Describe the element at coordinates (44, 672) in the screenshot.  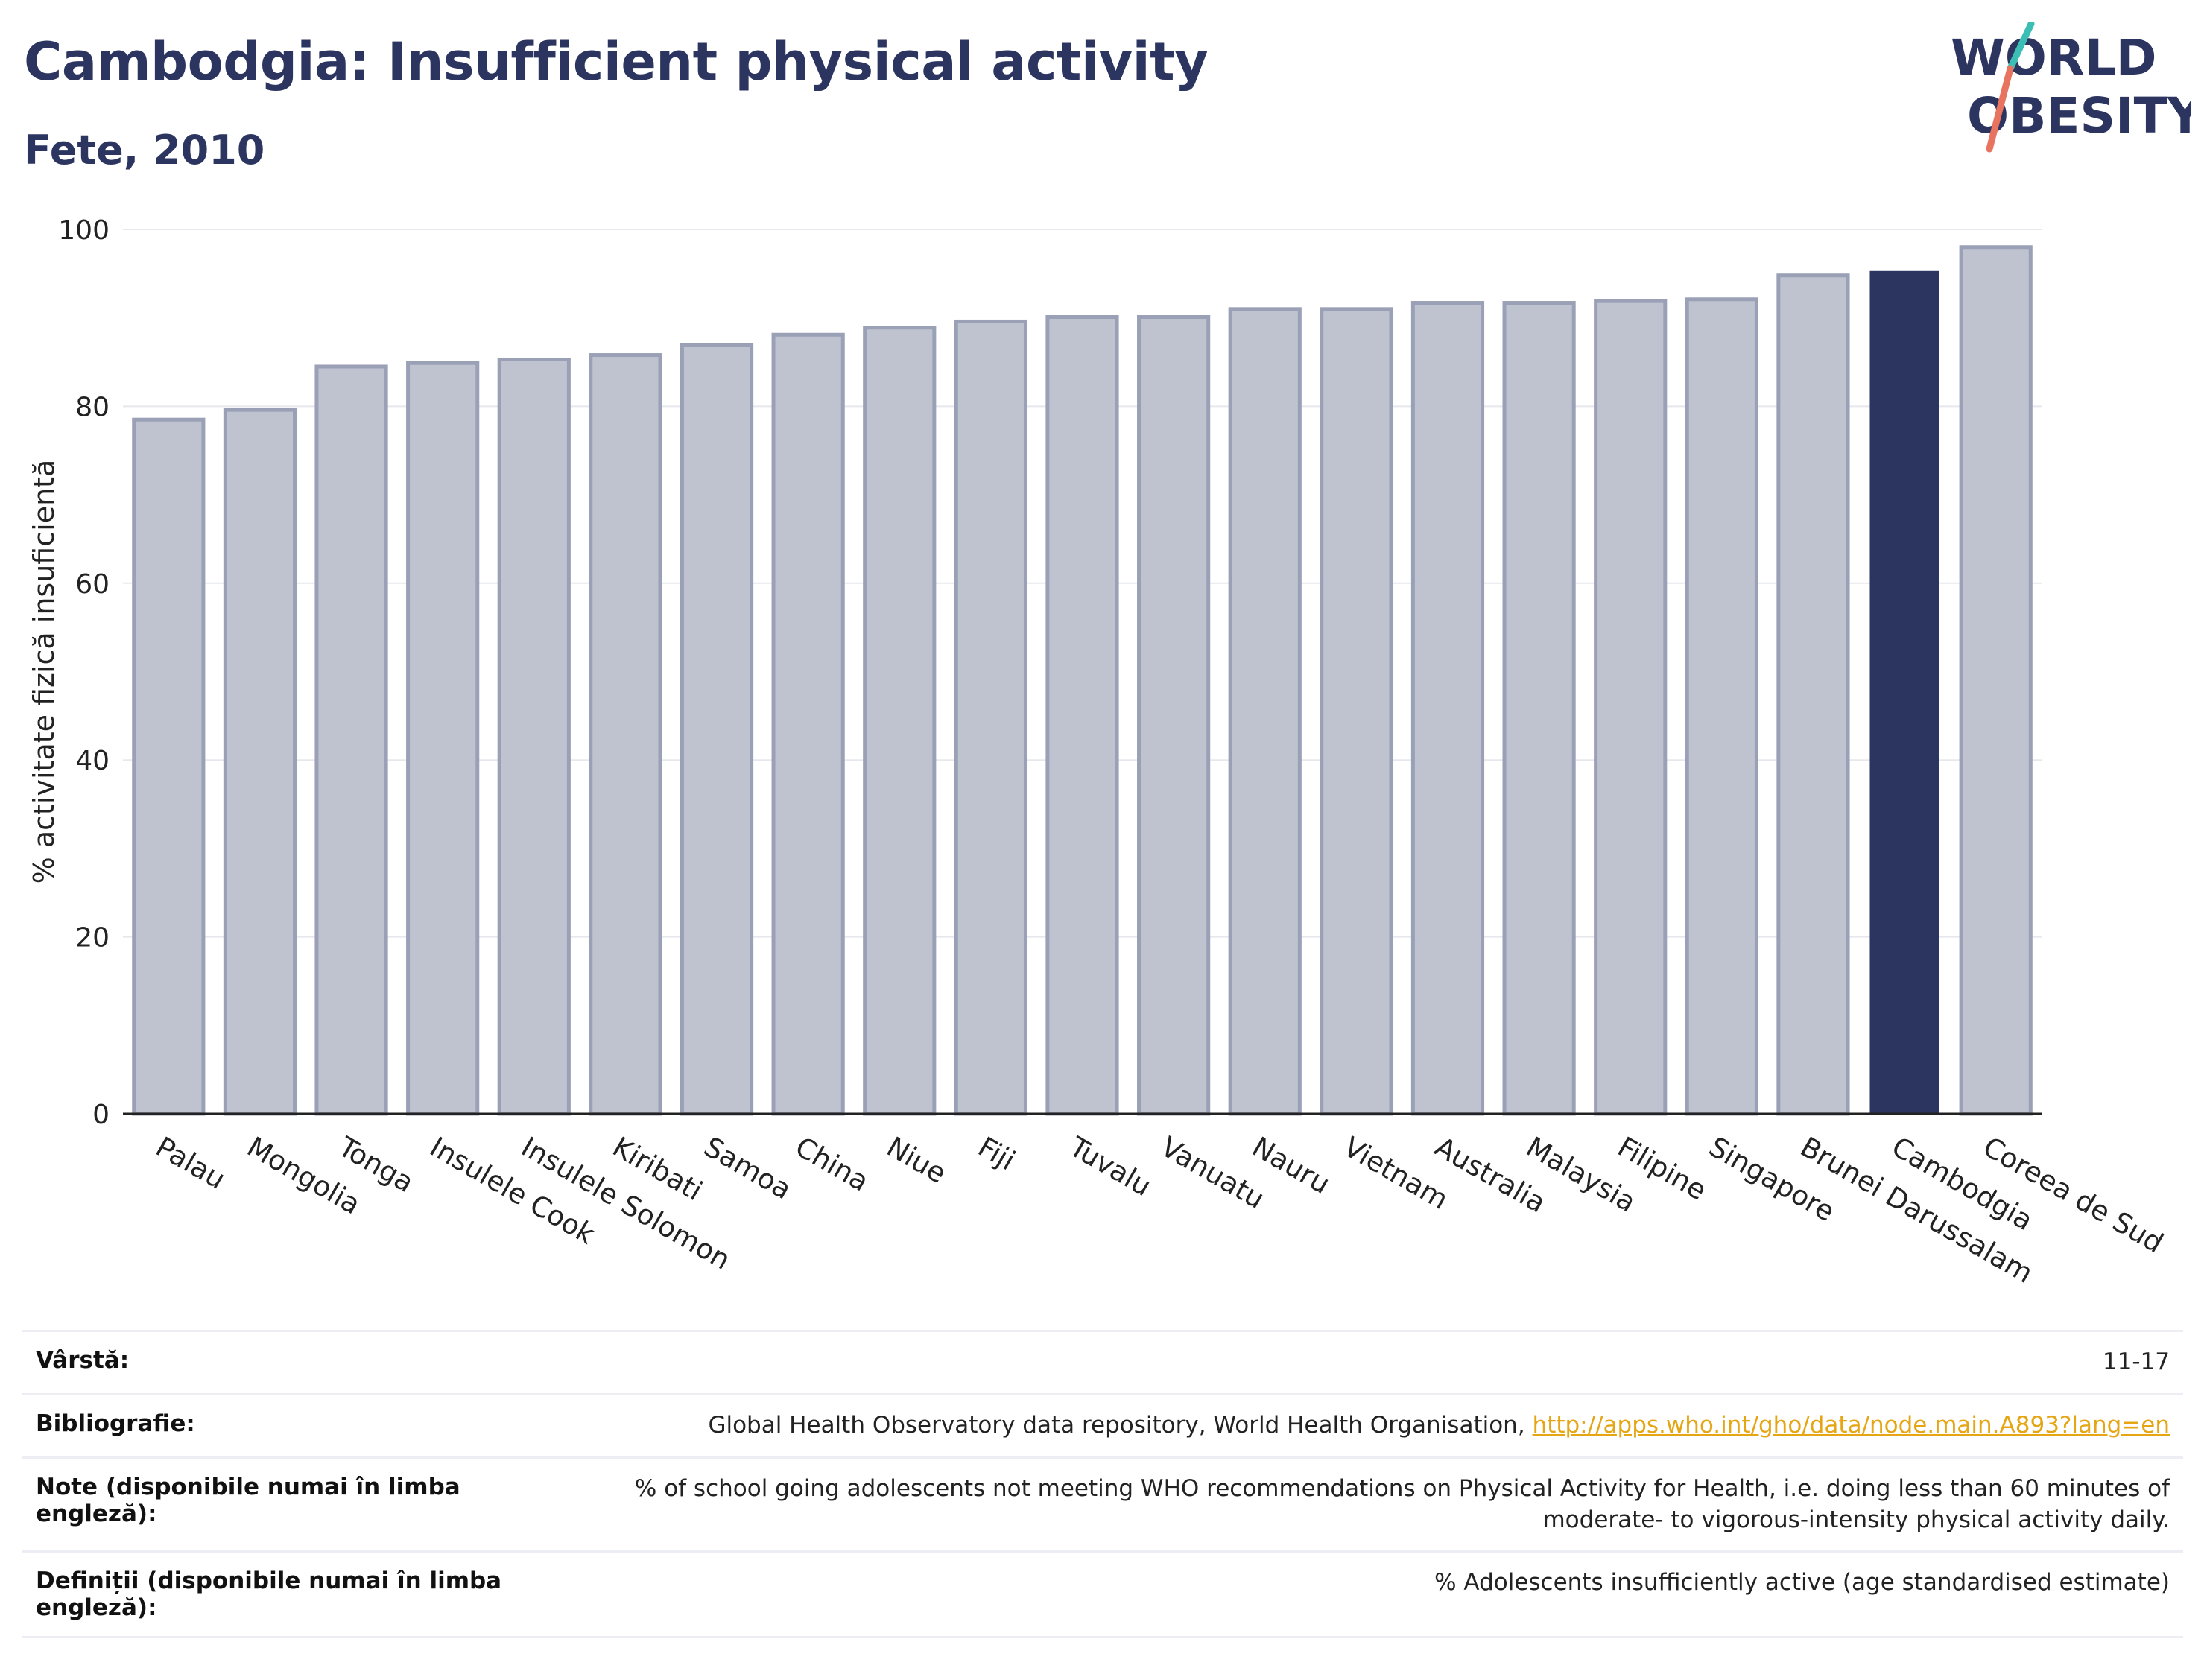
I see `y-axis-title: % activitate fizică insuficientă` at that location.